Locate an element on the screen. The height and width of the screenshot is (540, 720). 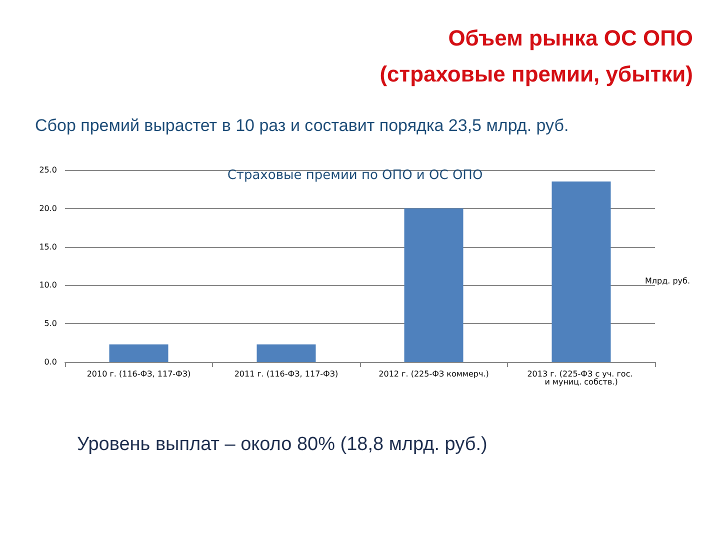
y-tick-label: 25.0 is located at coordinates (48, 170).